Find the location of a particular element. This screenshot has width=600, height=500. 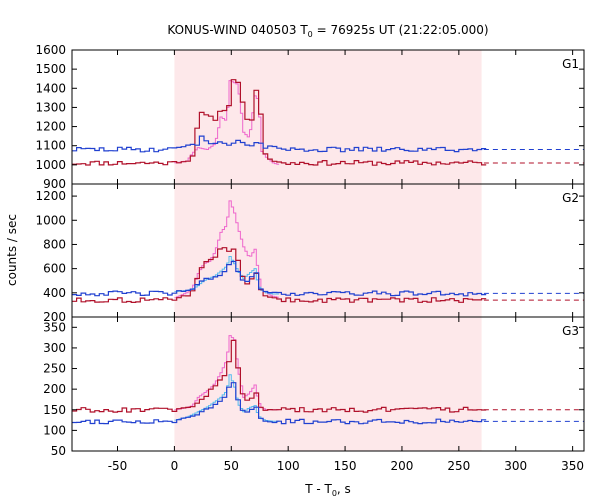

y-tick-label: 800 is located at coordinates (54, 244).